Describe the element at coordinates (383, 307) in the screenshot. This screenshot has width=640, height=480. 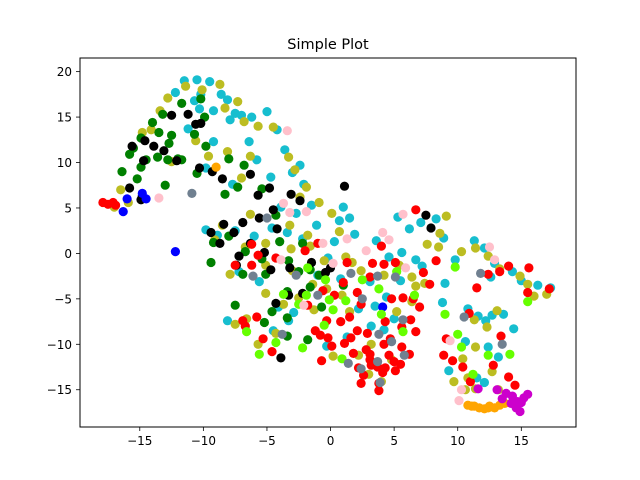
I see `scatter-point-blue` at that location.